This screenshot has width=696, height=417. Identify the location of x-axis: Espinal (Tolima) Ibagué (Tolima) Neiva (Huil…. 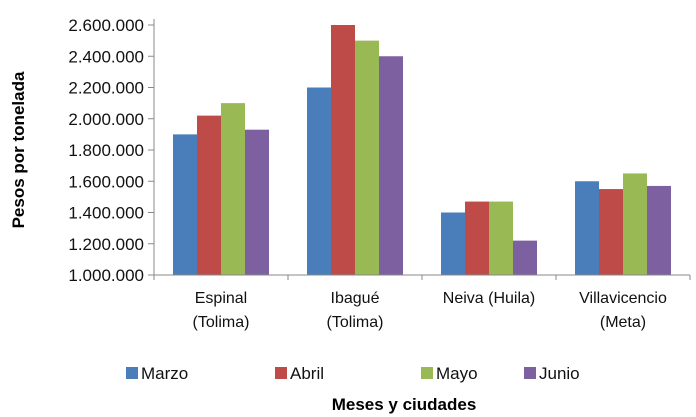
(422, 302).